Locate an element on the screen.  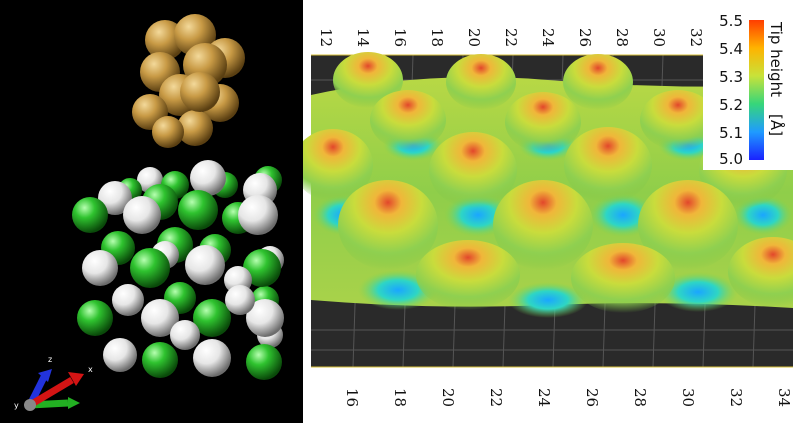
colorbar-tick: 5.3 is located at coordinates (731, 77).